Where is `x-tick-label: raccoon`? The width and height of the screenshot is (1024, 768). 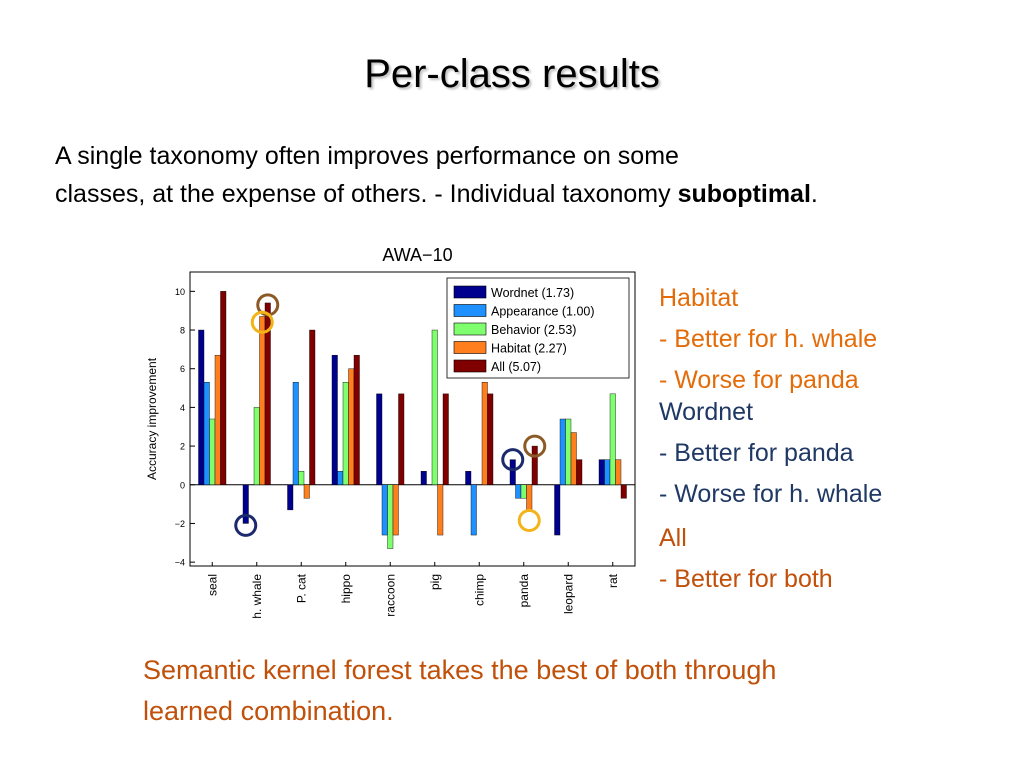
x-tick-label: raccoon is located at coordinates (390, 595).